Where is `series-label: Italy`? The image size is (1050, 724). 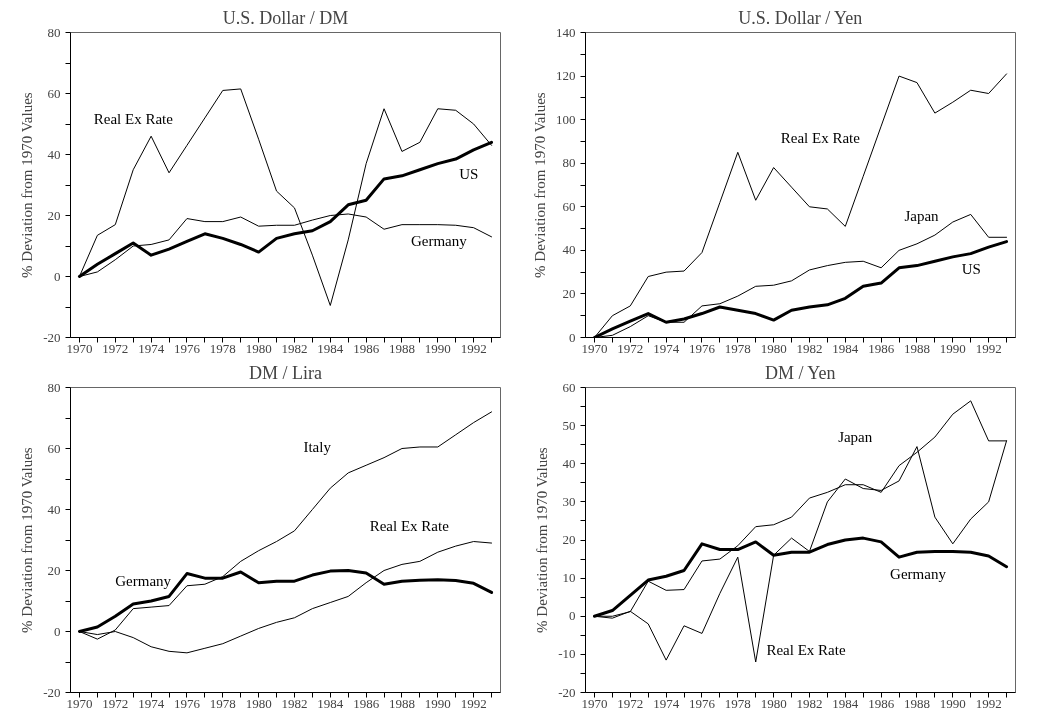
series-label: Italy is located at coordinates (317, 446).